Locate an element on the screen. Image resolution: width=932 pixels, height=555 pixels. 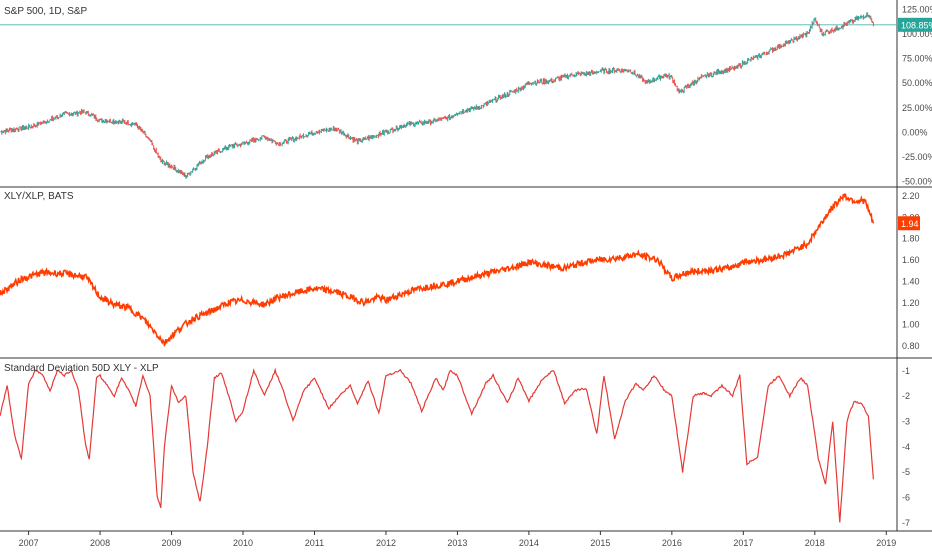
y-tick-label: -7 is located at coordinates (906, 523).